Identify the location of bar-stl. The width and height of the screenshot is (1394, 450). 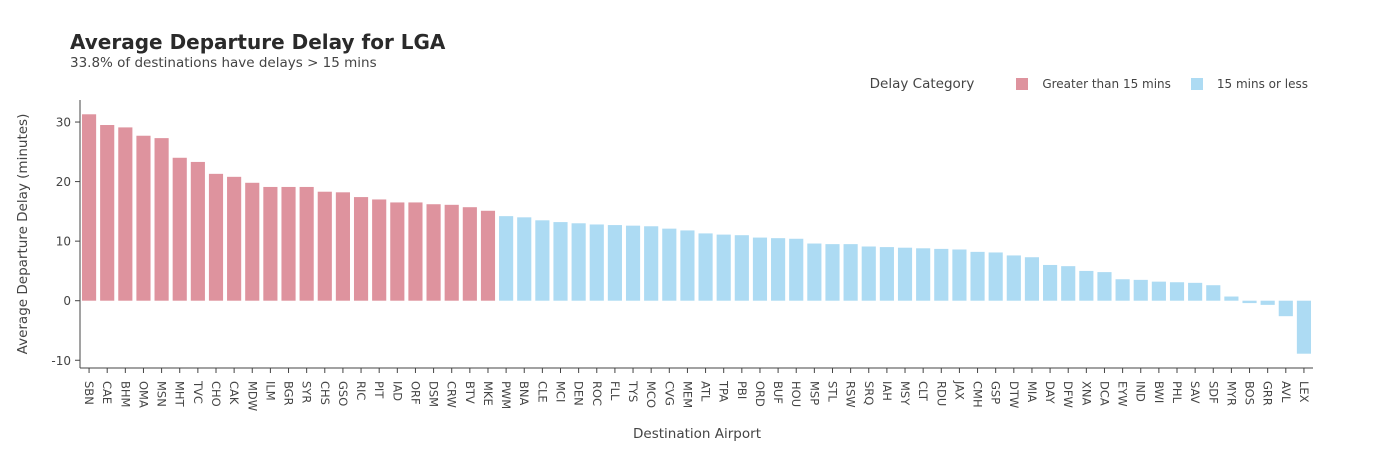
(832, 272).